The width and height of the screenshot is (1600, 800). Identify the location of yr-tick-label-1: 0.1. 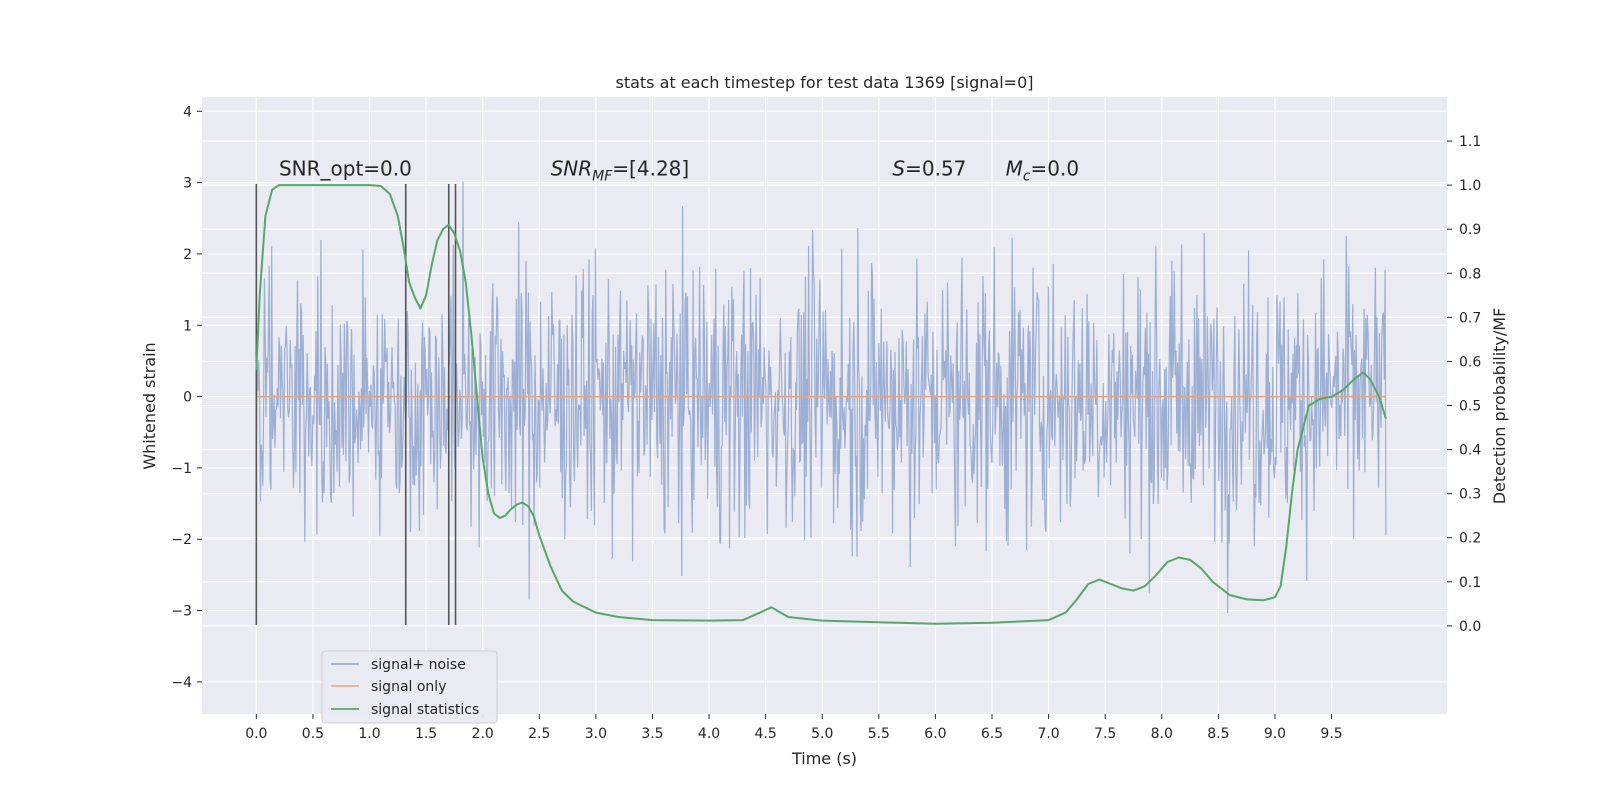
(1470, 583).